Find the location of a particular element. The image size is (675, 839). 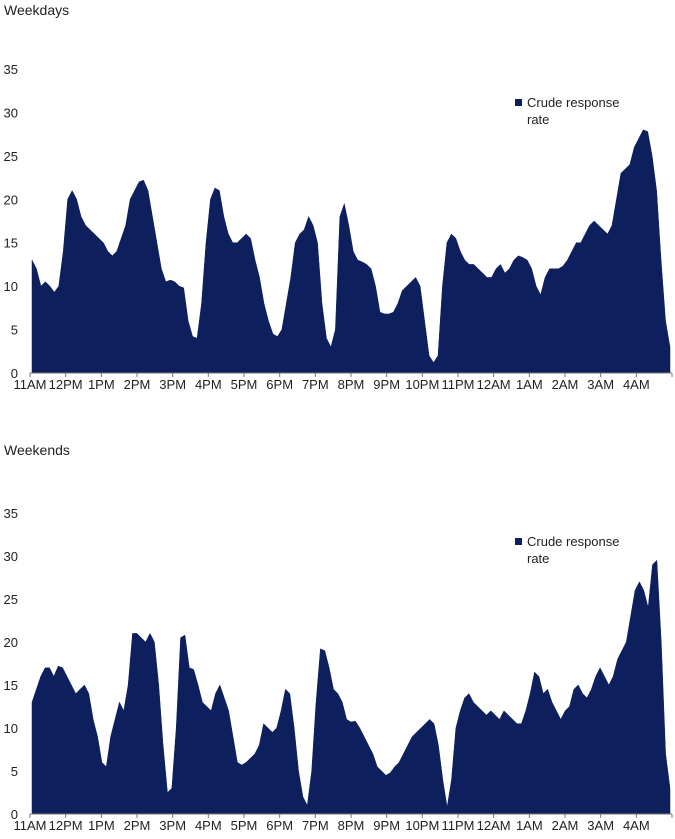

weekdays-chart-title: Weekdays is located at coordinates (37, 10).